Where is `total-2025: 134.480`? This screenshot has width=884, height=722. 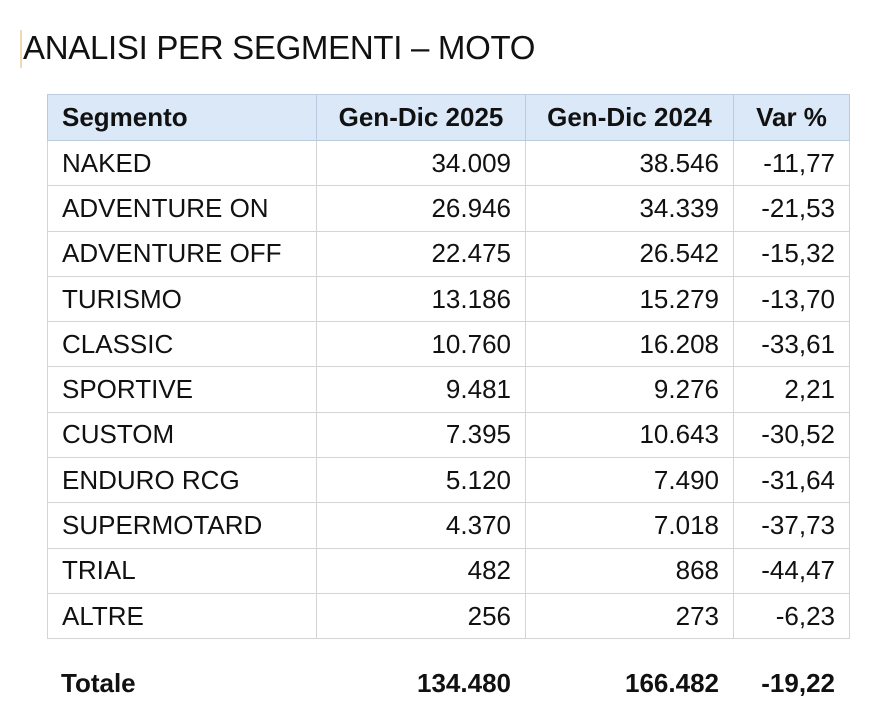
total-2025: 134.480 is located at coordinates (464, 682).